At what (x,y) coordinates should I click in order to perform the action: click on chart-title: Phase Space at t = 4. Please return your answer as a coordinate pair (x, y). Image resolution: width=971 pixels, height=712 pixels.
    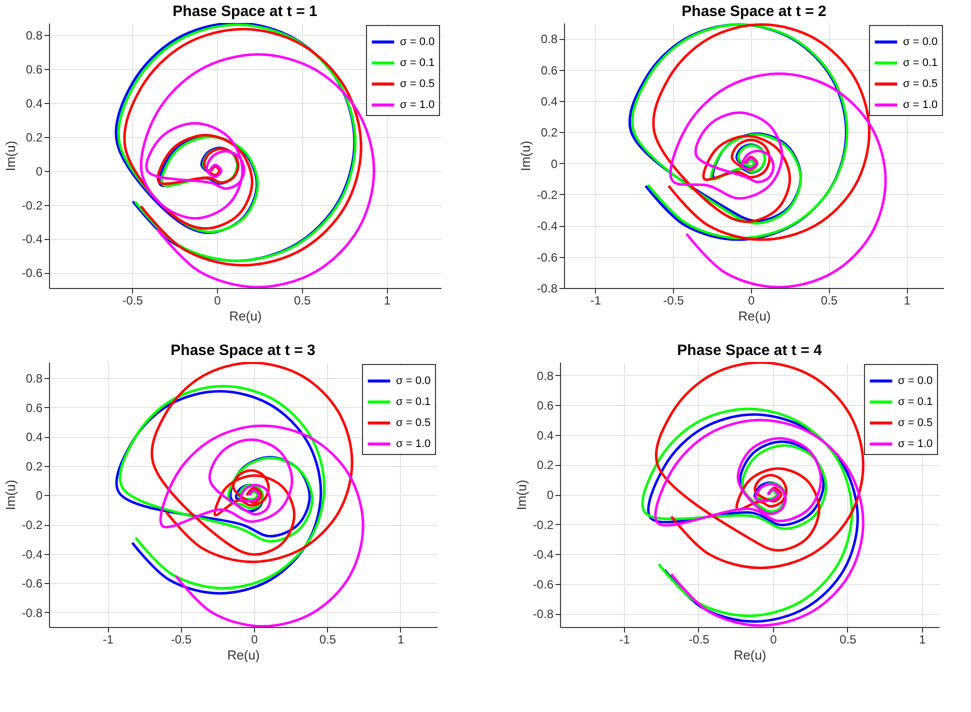
    Looking at the image, I should click on (749, 350).